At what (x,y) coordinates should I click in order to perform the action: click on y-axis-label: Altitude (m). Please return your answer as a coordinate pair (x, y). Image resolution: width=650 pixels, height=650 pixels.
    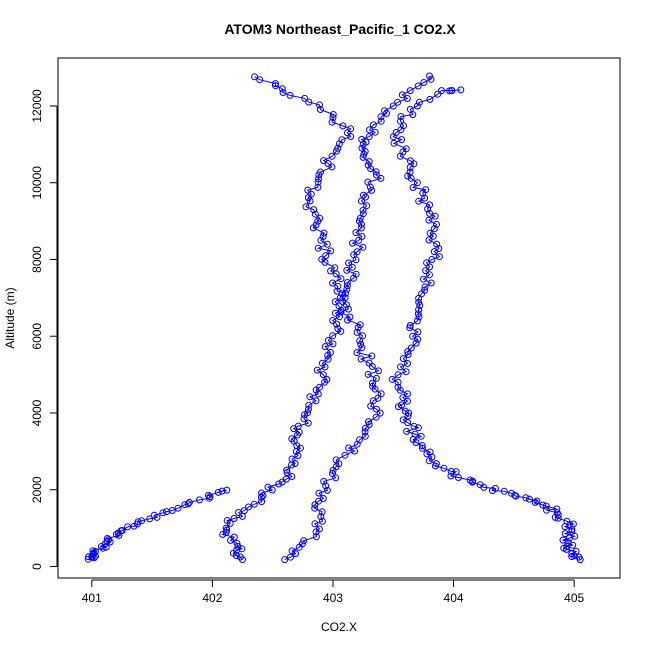
    Looking at the image, I should click on (10, 317).